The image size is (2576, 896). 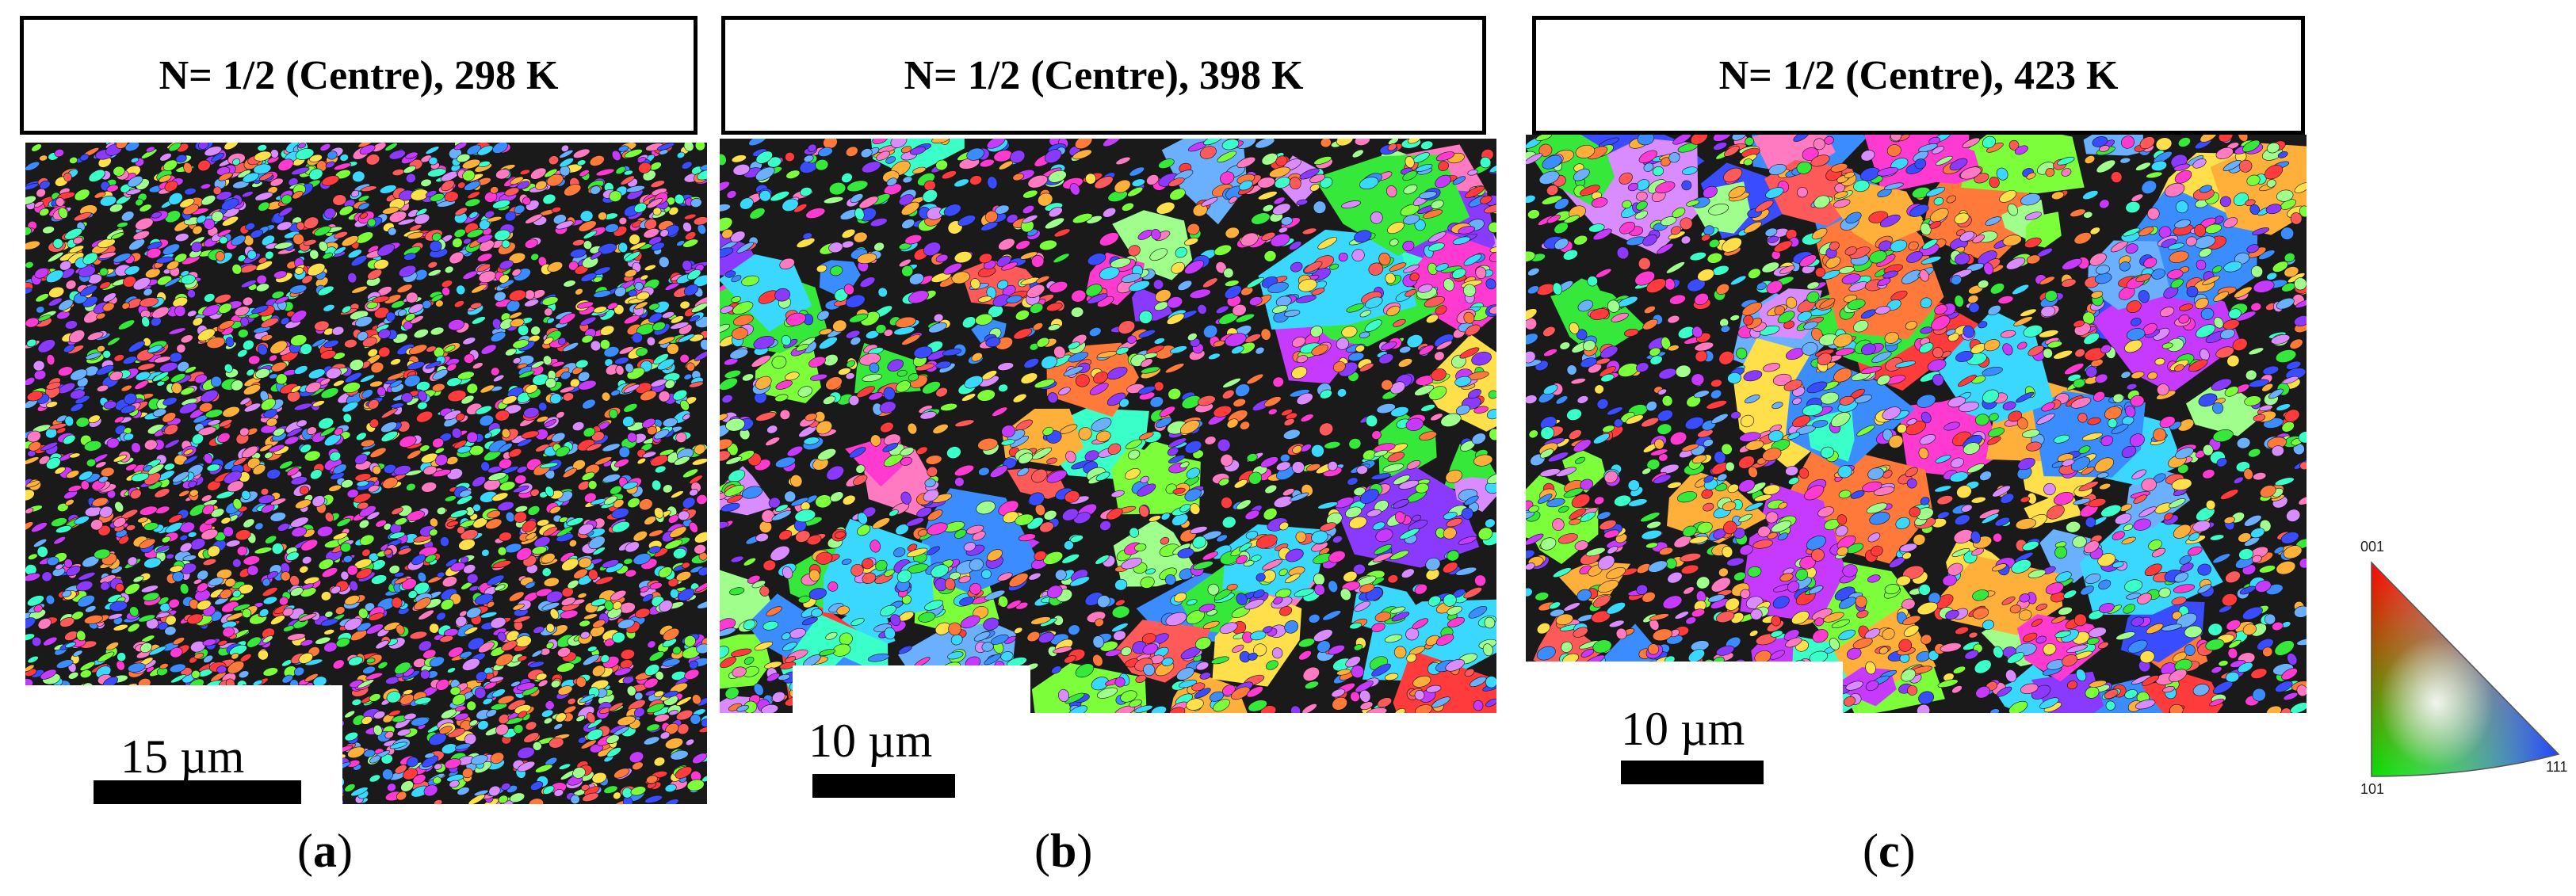 I want to click on panel-title-b: N= 1/2 (Centre), 398 K, so click(x=1103, y=76).